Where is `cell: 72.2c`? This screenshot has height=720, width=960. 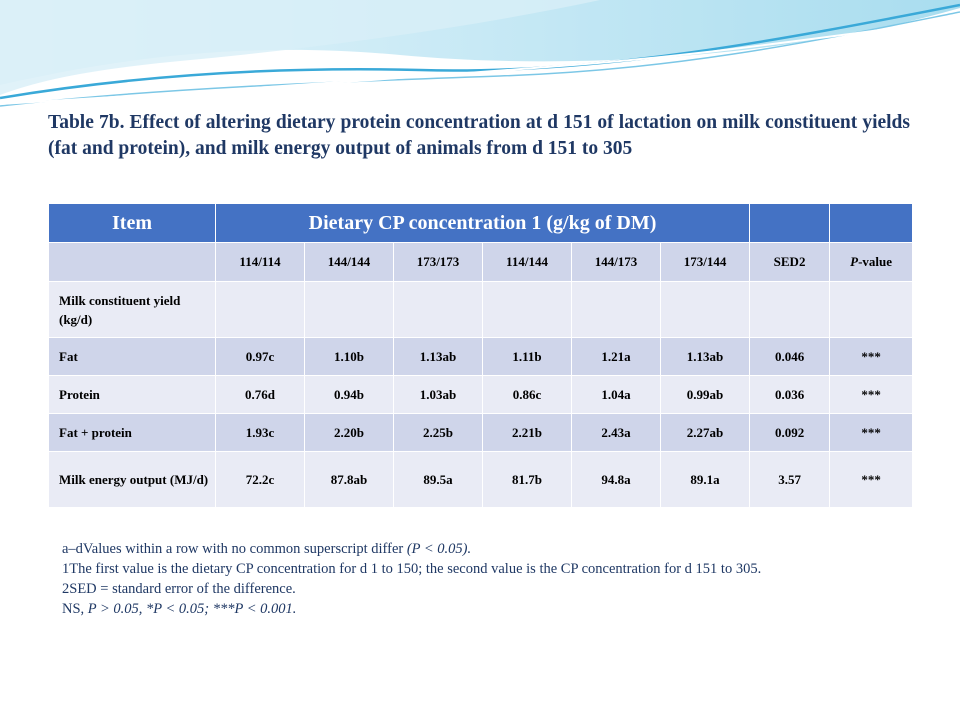
cell: 72.2c is located at coordinates (260, 479).